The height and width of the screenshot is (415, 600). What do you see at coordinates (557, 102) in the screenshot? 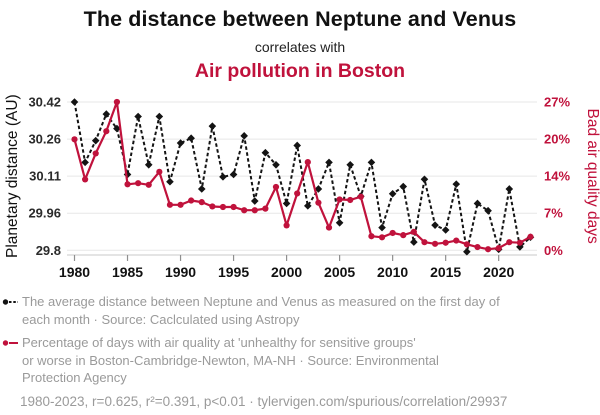
I see `svg-text: 27%` at bounding box center [557, 102].